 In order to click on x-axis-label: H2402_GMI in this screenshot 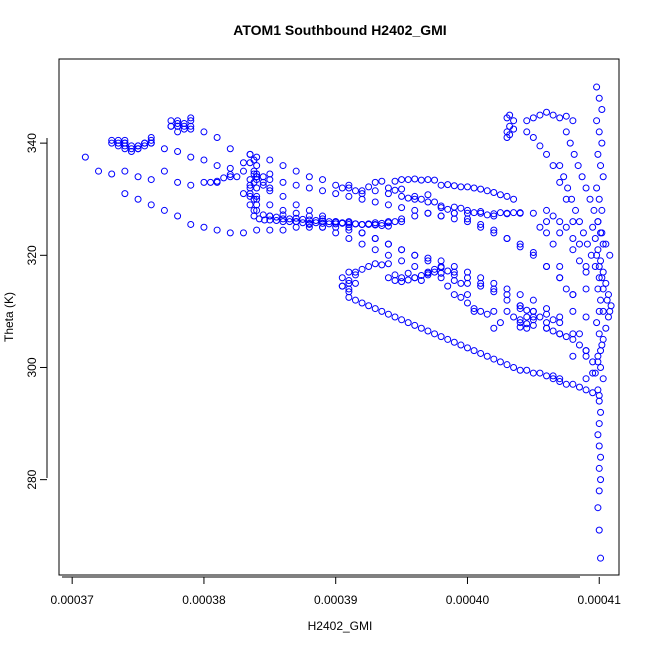, I will do `click(340, 626)`.